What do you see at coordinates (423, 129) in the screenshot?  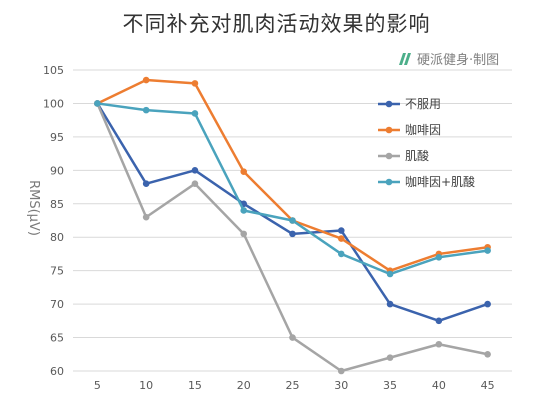 I see `legend-label: 咖啡因` at bounding box center [423, 129].